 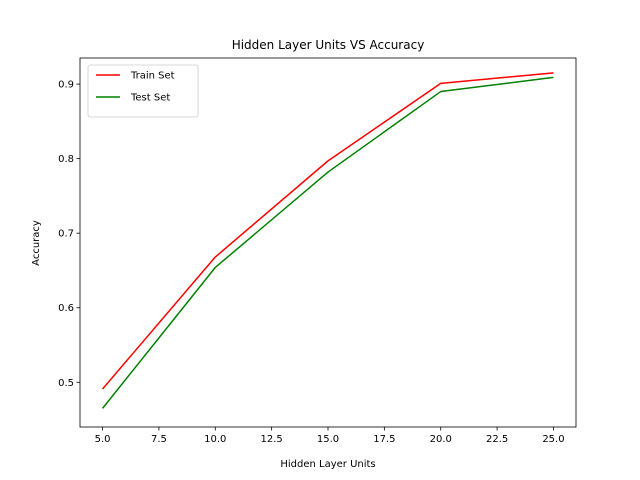 I want to click on y-tick-label: 0.7, so click(x=66, y=234).